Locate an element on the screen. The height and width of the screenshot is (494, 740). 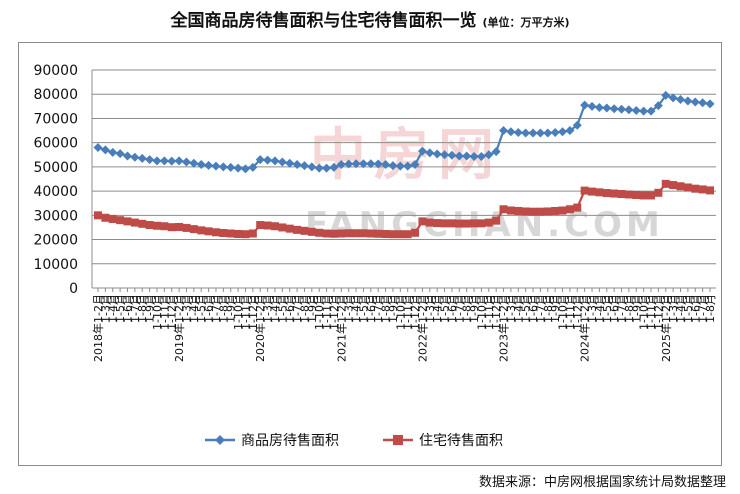
chart-unit: (单位：万平方米) is located at coordinates (526, 22).